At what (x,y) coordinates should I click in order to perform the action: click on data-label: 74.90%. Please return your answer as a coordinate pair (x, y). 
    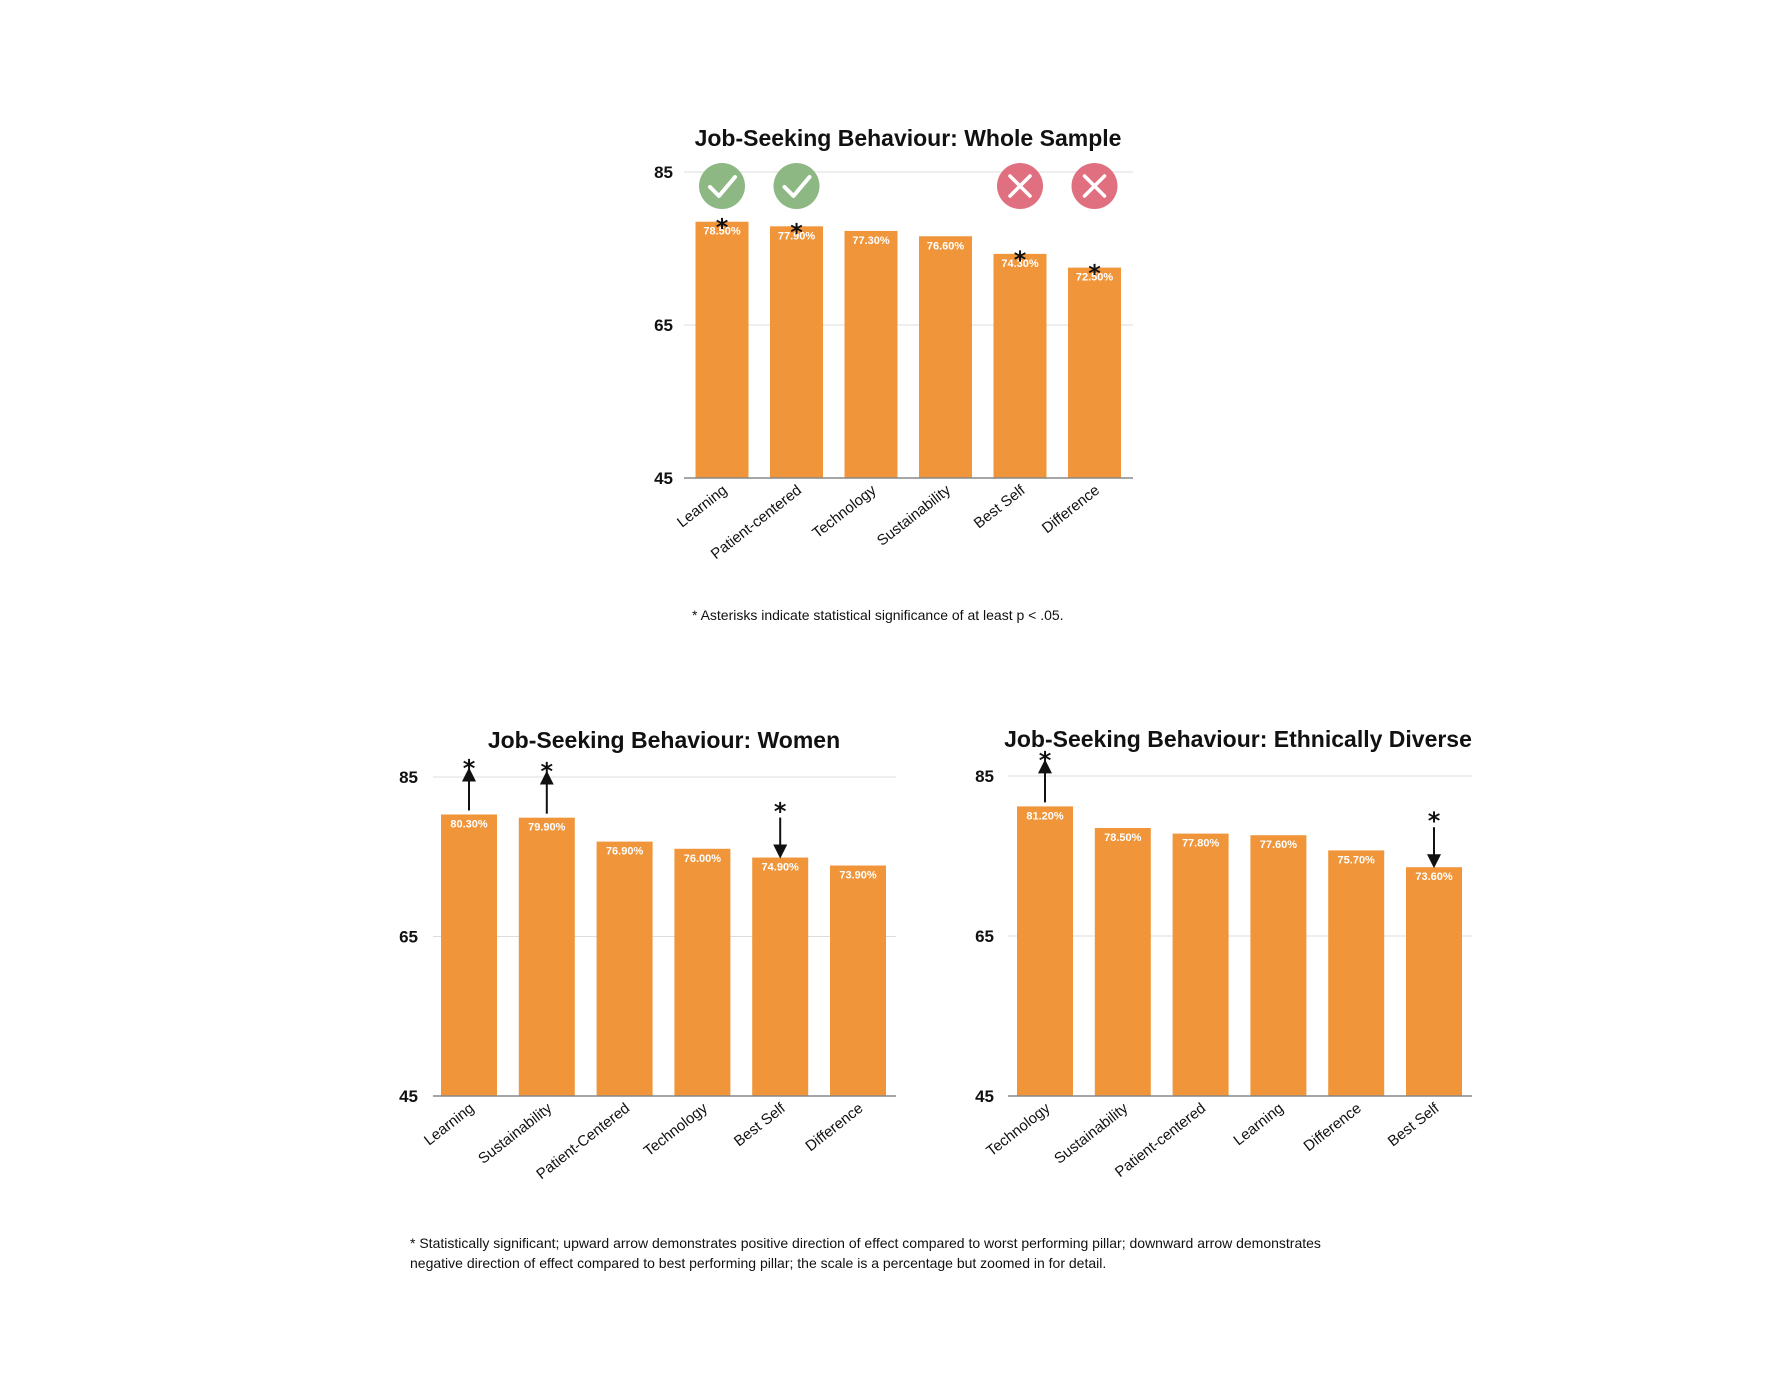
    Looking at the image, I should click on (781, 868).